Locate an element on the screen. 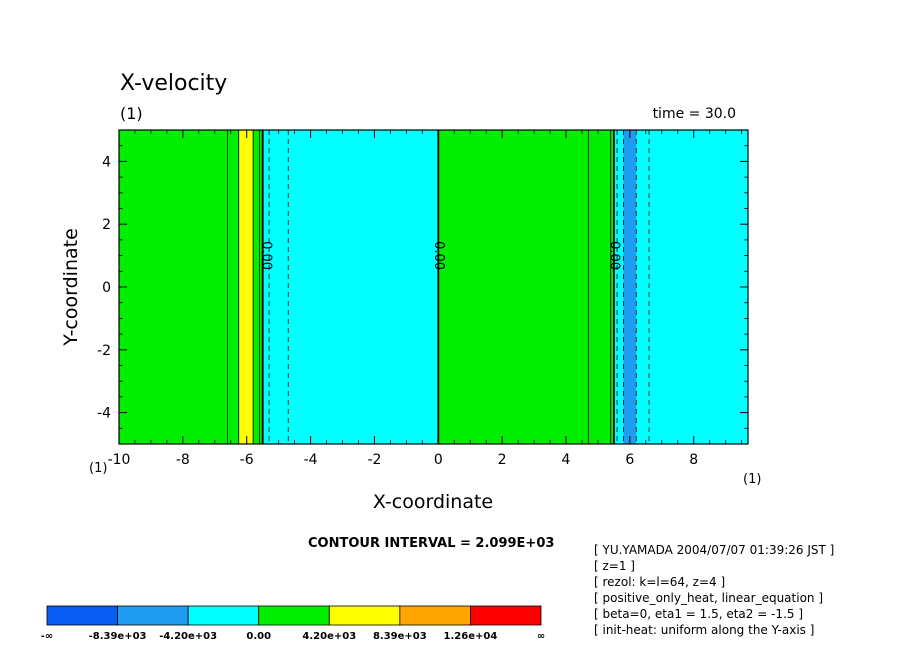 The image size is (904, 654). info-line: [ positive_only_heat, linear_equation ] is located at coordinates (708, 598).